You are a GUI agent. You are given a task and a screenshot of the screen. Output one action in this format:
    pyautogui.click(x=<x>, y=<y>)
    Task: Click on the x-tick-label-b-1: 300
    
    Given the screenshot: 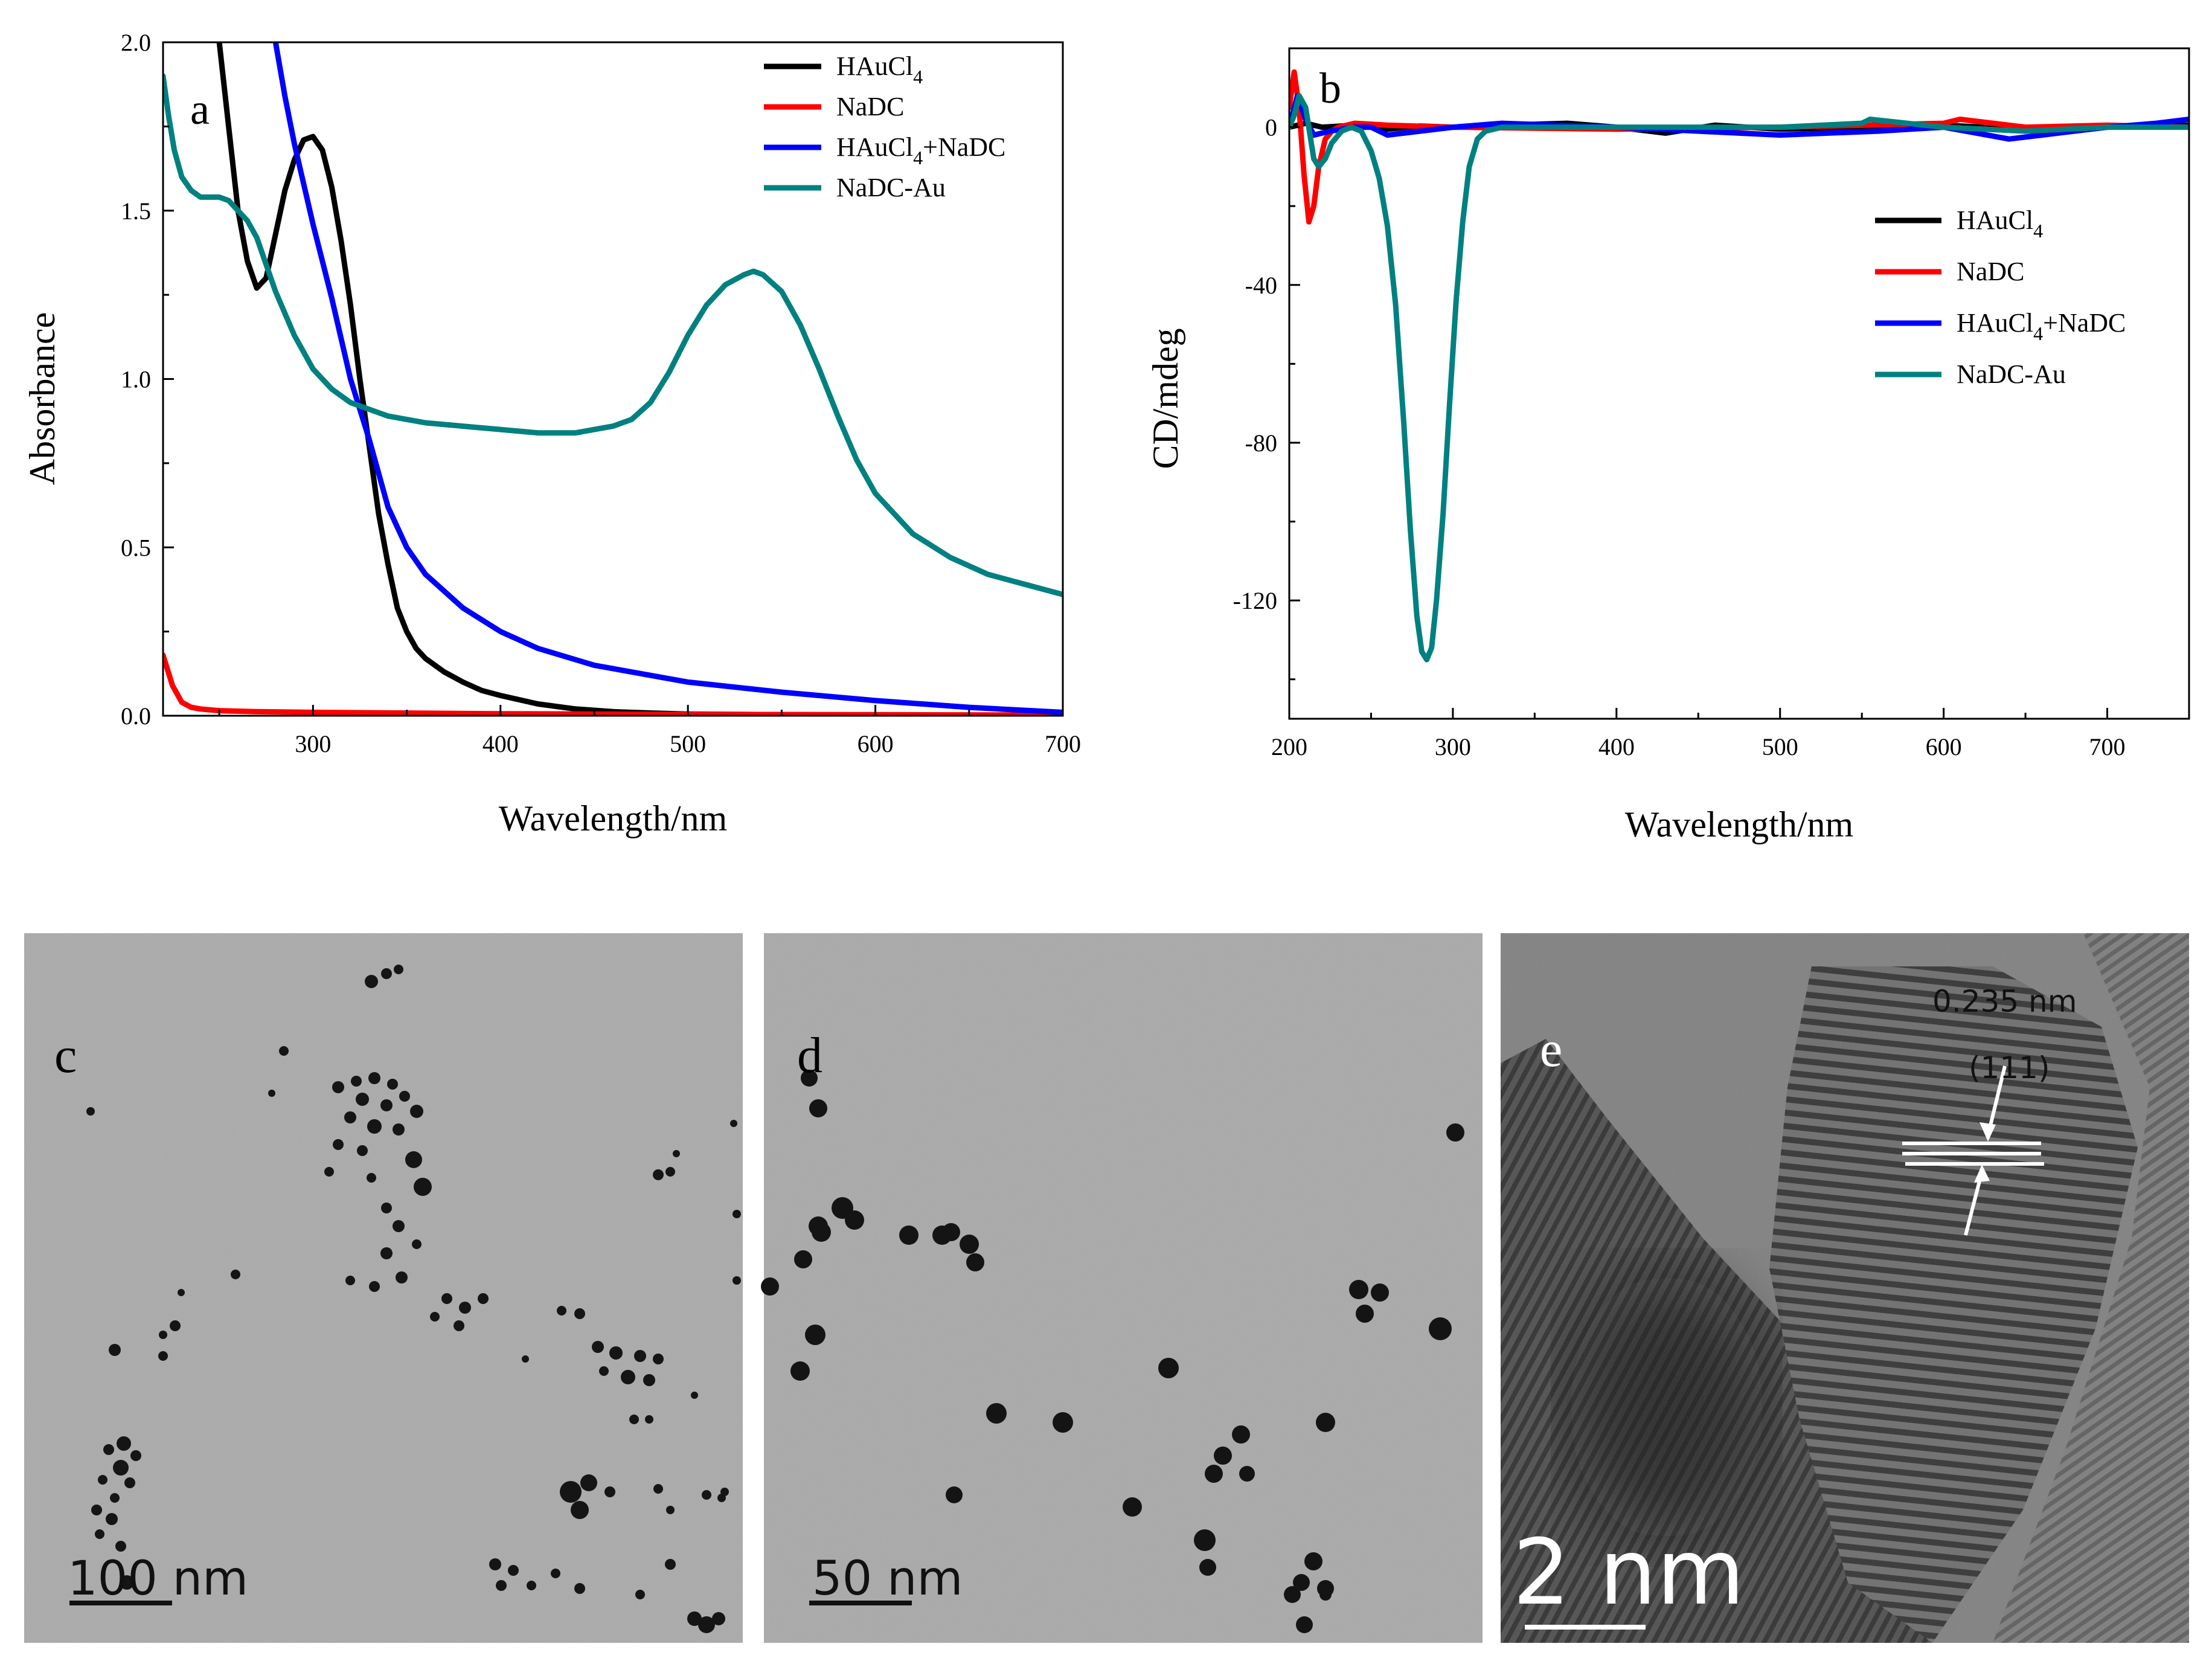 What is the action you would take?
    pyautogui.click(x=1453, y=747)
    